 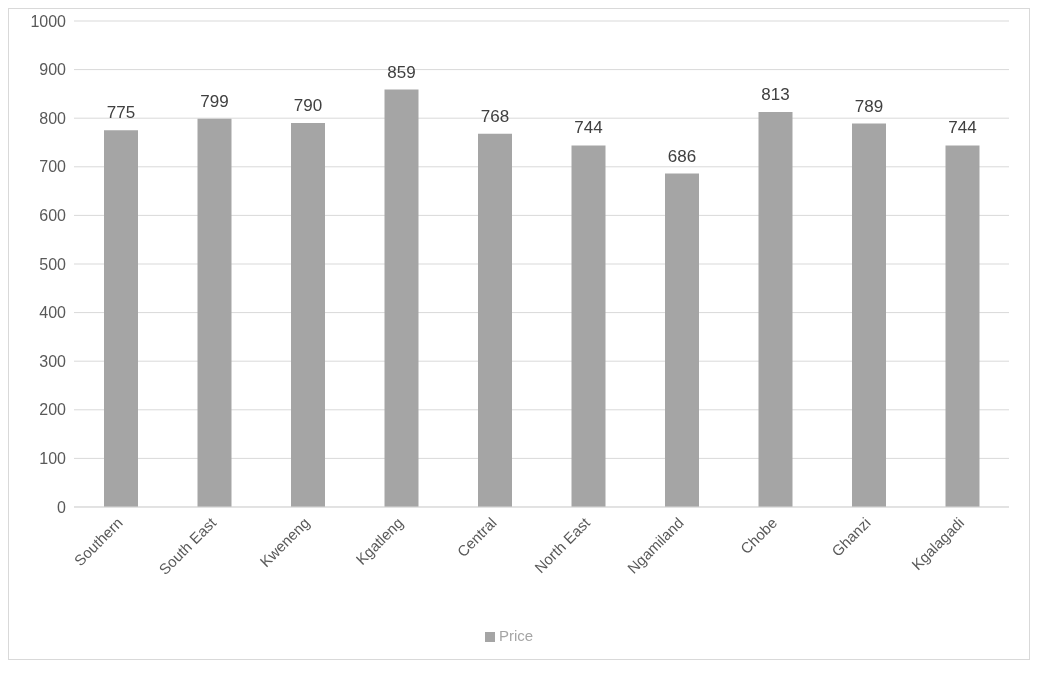 I want to click on y-tick-label: 600, so click(x=53, y=216).